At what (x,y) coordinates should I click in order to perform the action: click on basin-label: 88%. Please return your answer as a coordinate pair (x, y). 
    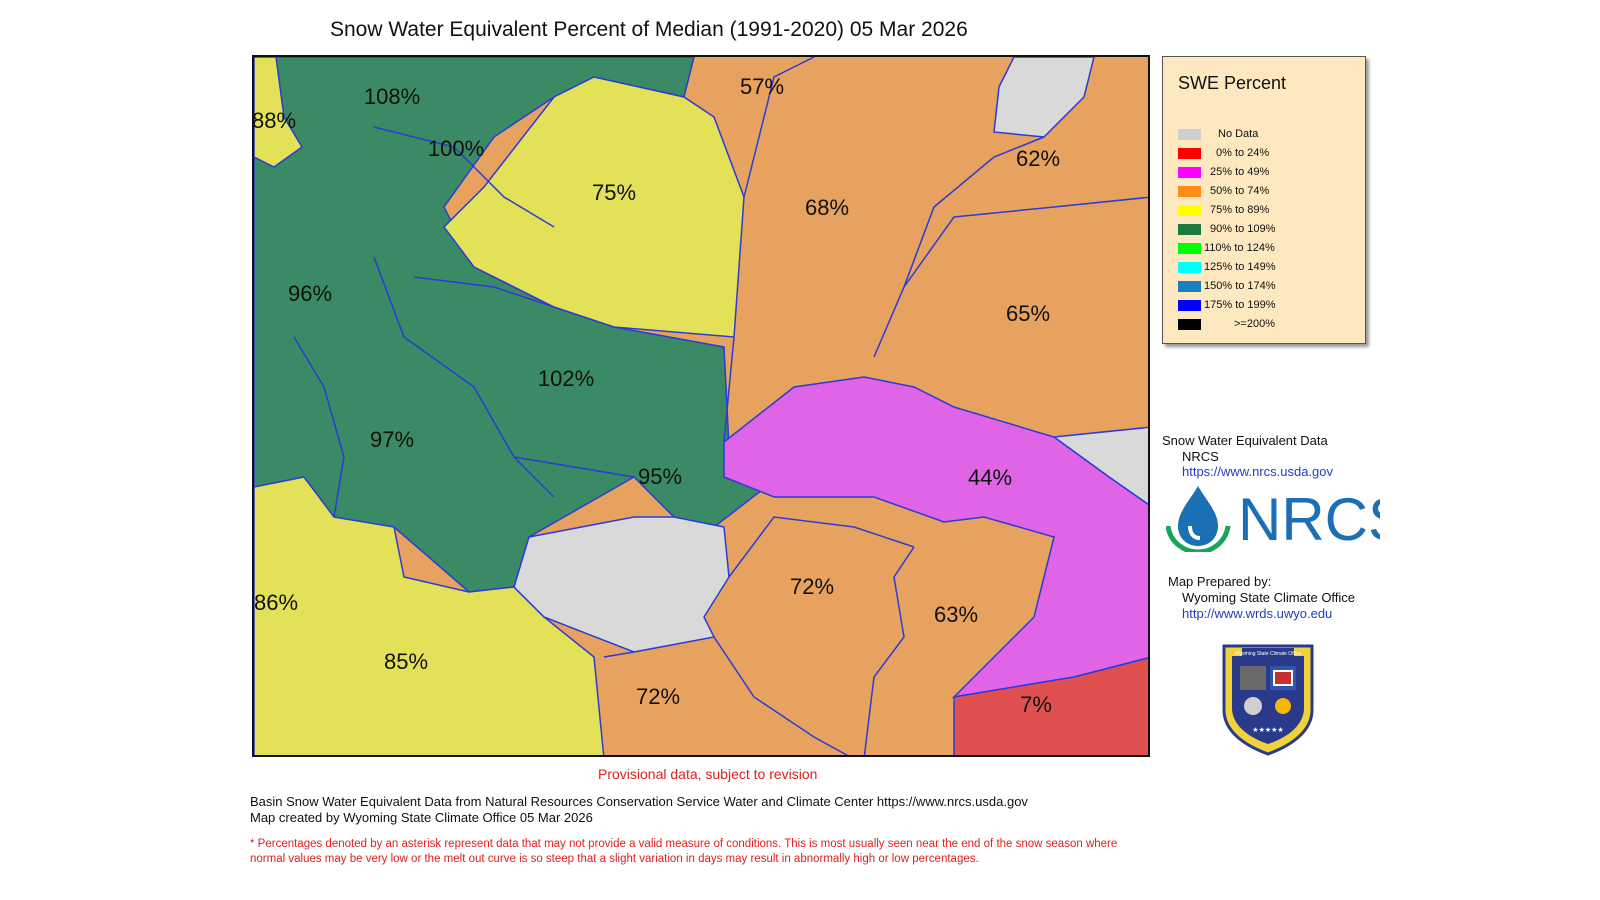
    Looking at the image, I should click on (274, 120).